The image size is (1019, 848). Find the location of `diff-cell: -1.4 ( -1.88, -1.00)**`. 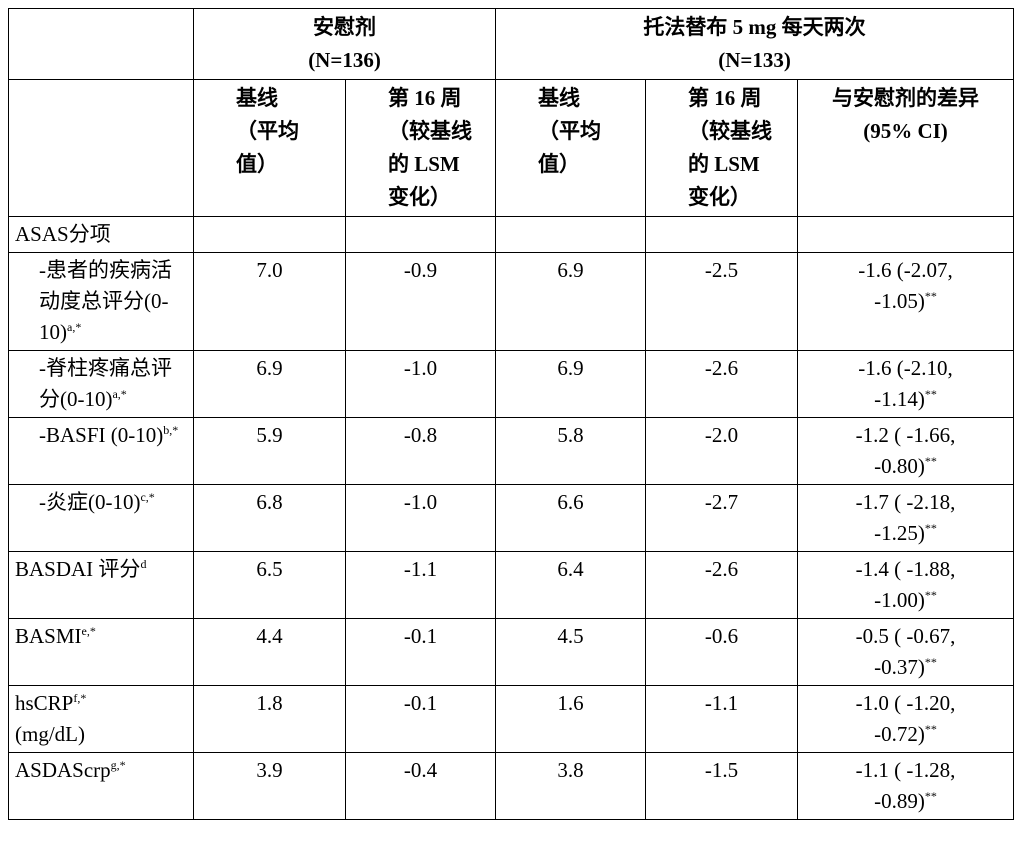

diff-cell: -1.4 ( -1.88, -1.00)** is located at coordinates (905, 585).